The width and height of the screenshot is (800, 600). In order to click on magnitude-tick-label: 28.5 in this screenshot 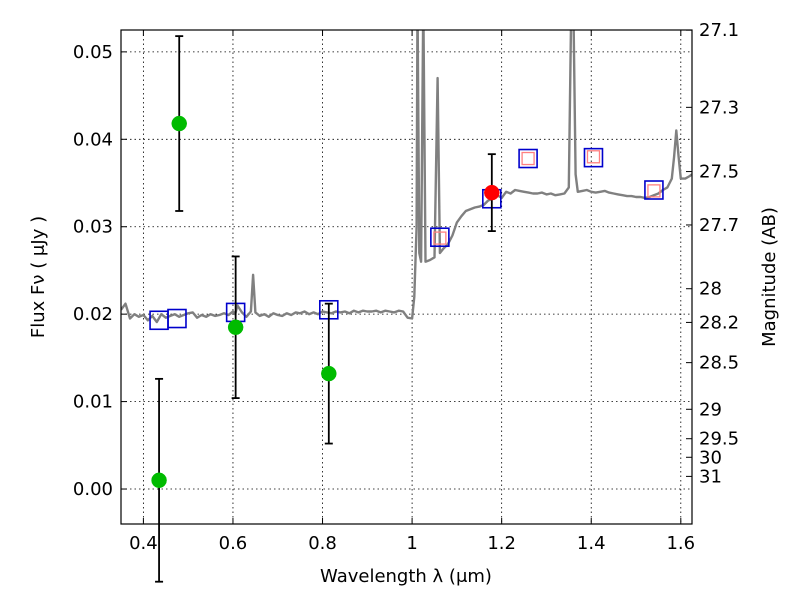, I will do `click(719, 363)`.